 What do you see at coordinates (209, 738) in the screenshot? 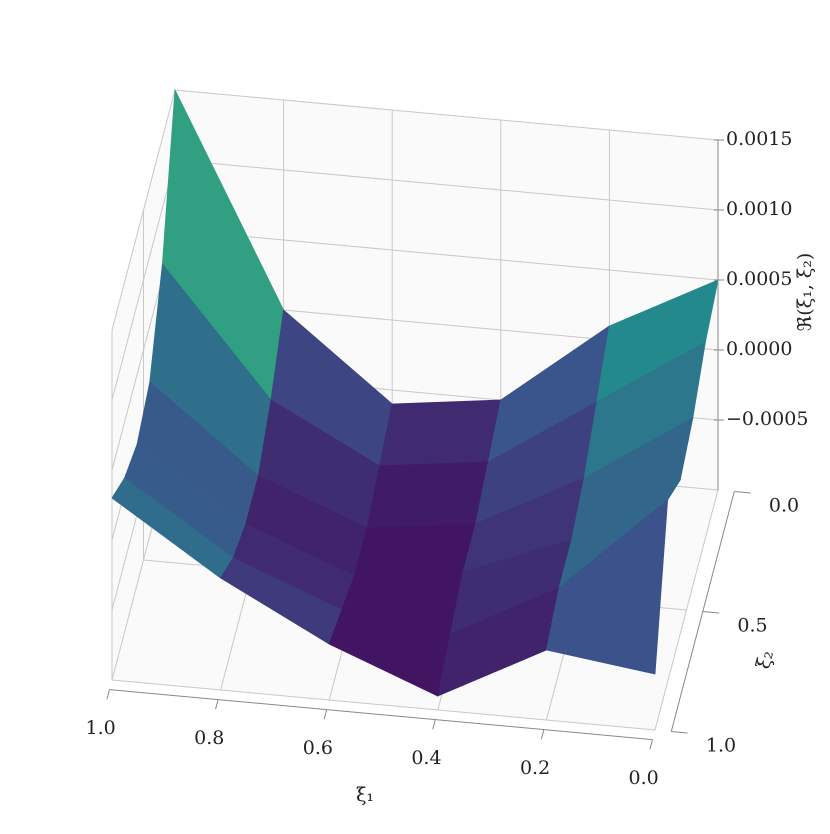
I see `x-tick-label: 0.8` at bounding box center [209, 738].